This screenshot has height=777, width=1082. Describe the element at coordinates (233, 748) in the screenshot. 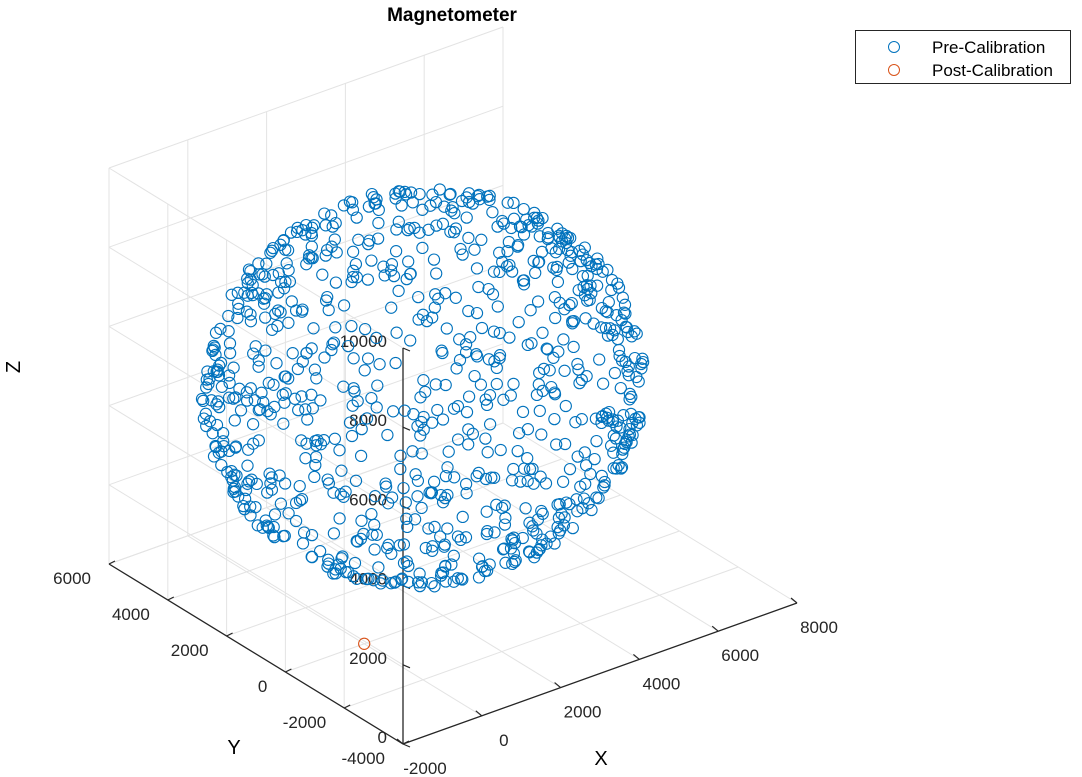

I see `y-axis-label: Y` at that location.